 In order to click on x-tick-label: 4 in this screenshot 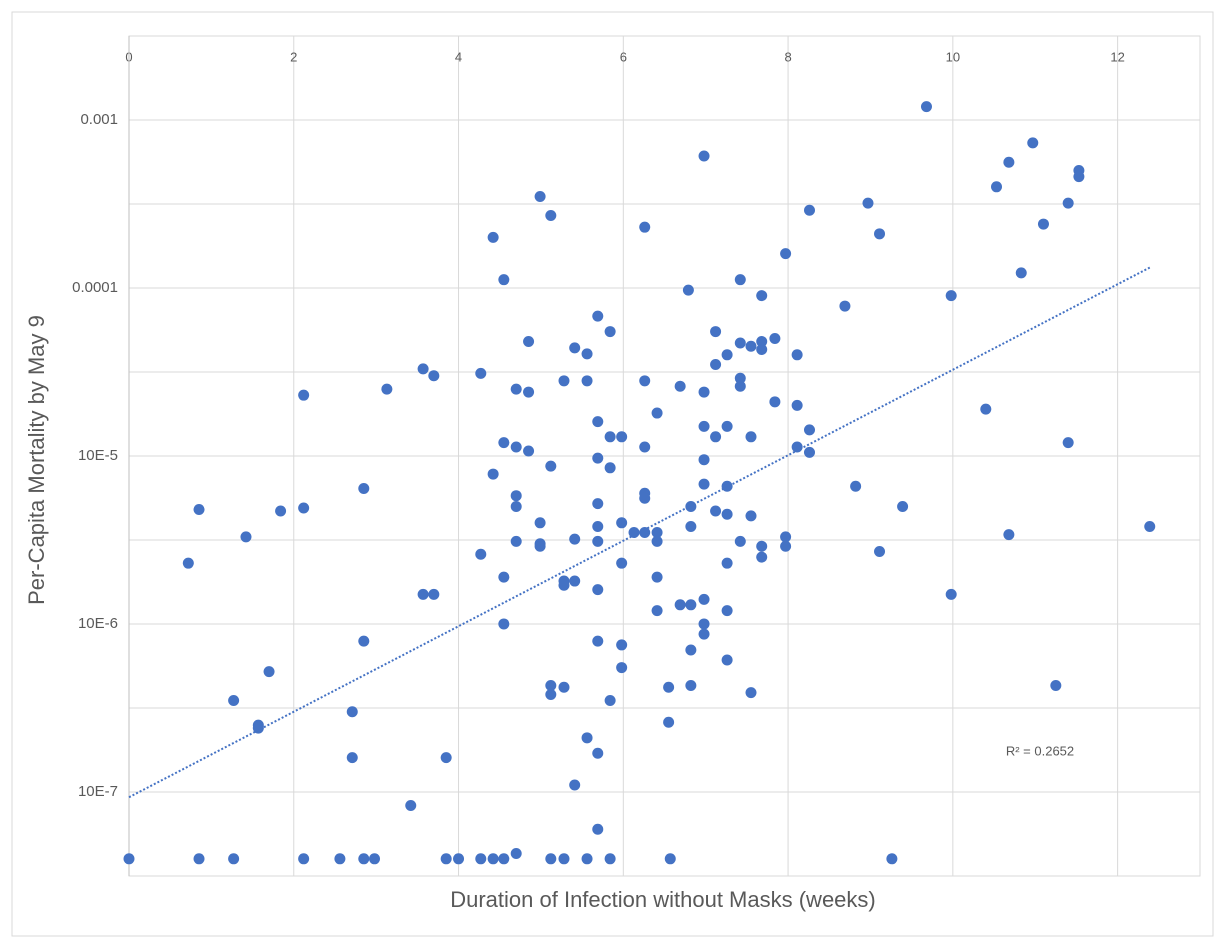, I will do `click(458, 56)`.